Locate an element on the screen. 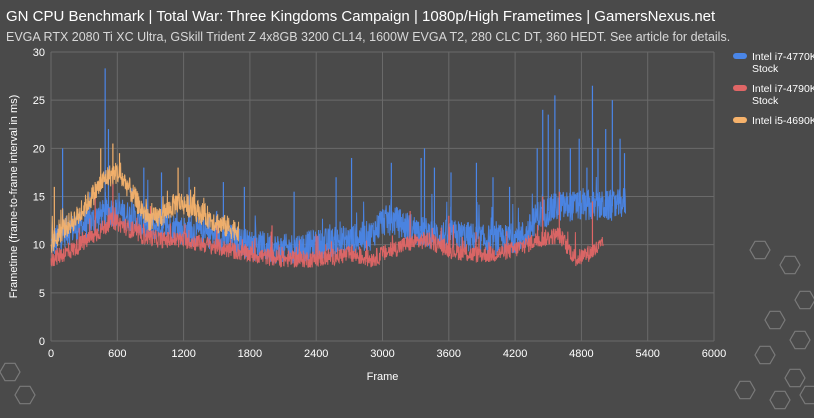 The height and width of the screenshot is (418, 814). y-tick-label: 5 is located at coordinates (42, 294).